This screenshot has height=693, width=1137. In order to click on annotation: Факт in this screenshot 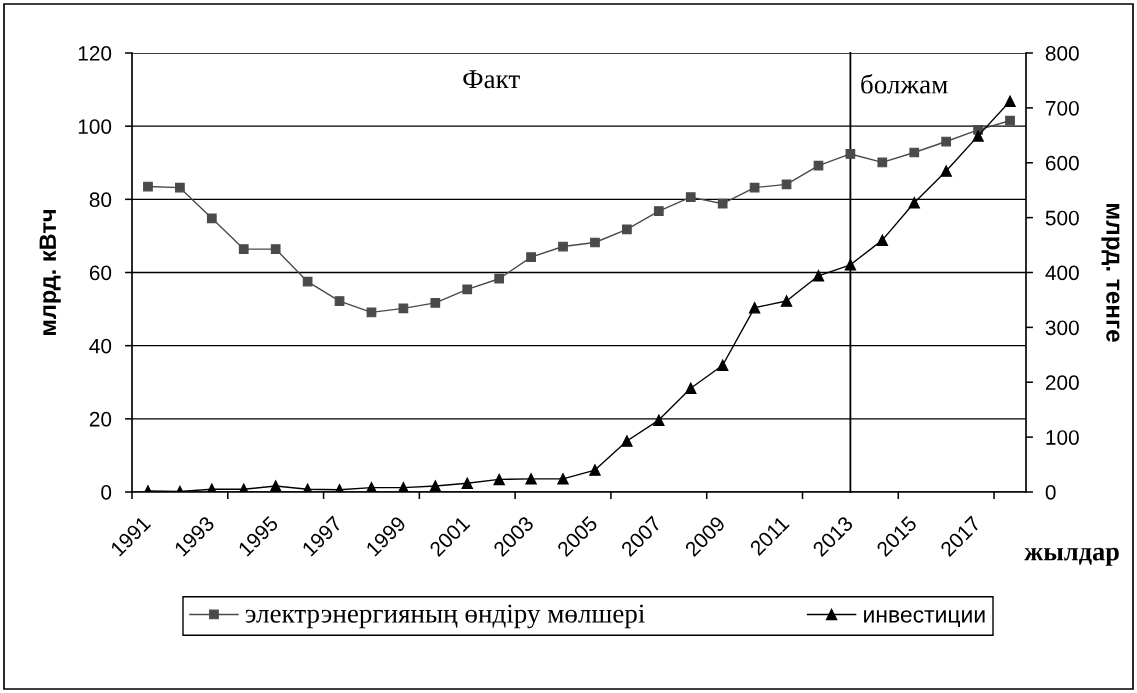, I will do `click(491, 79)`.